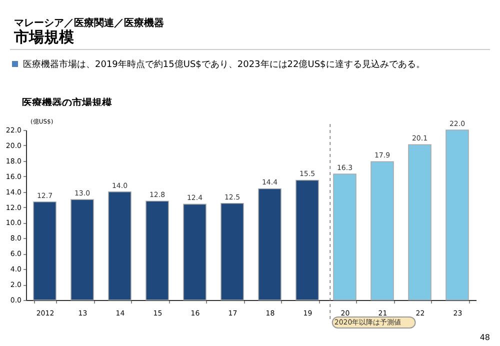 The image size is (500, 346). I want to click on text: 48, so click(485, 337).